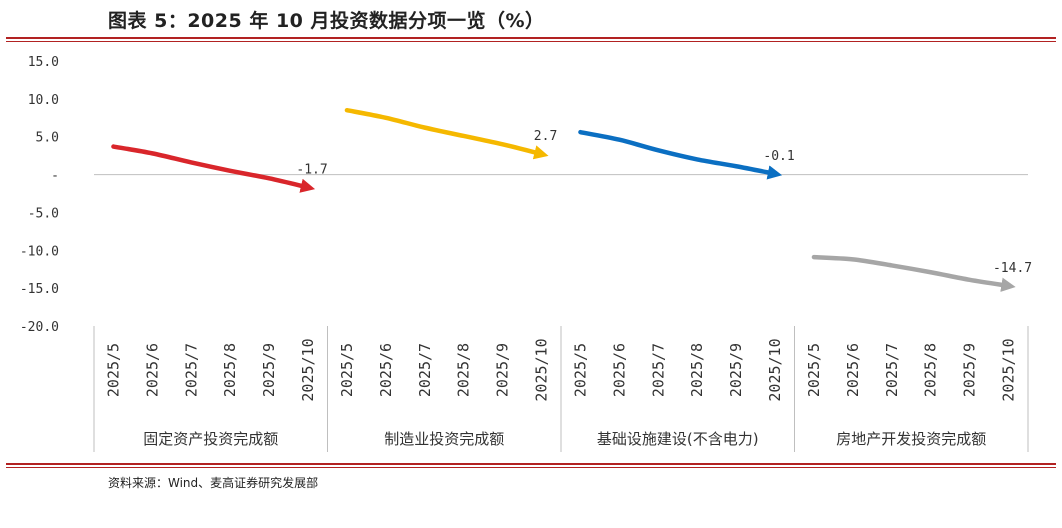 This screenshot has width=1062, height=528. I want to click on data-label: -14.7, so click(1012, 268).